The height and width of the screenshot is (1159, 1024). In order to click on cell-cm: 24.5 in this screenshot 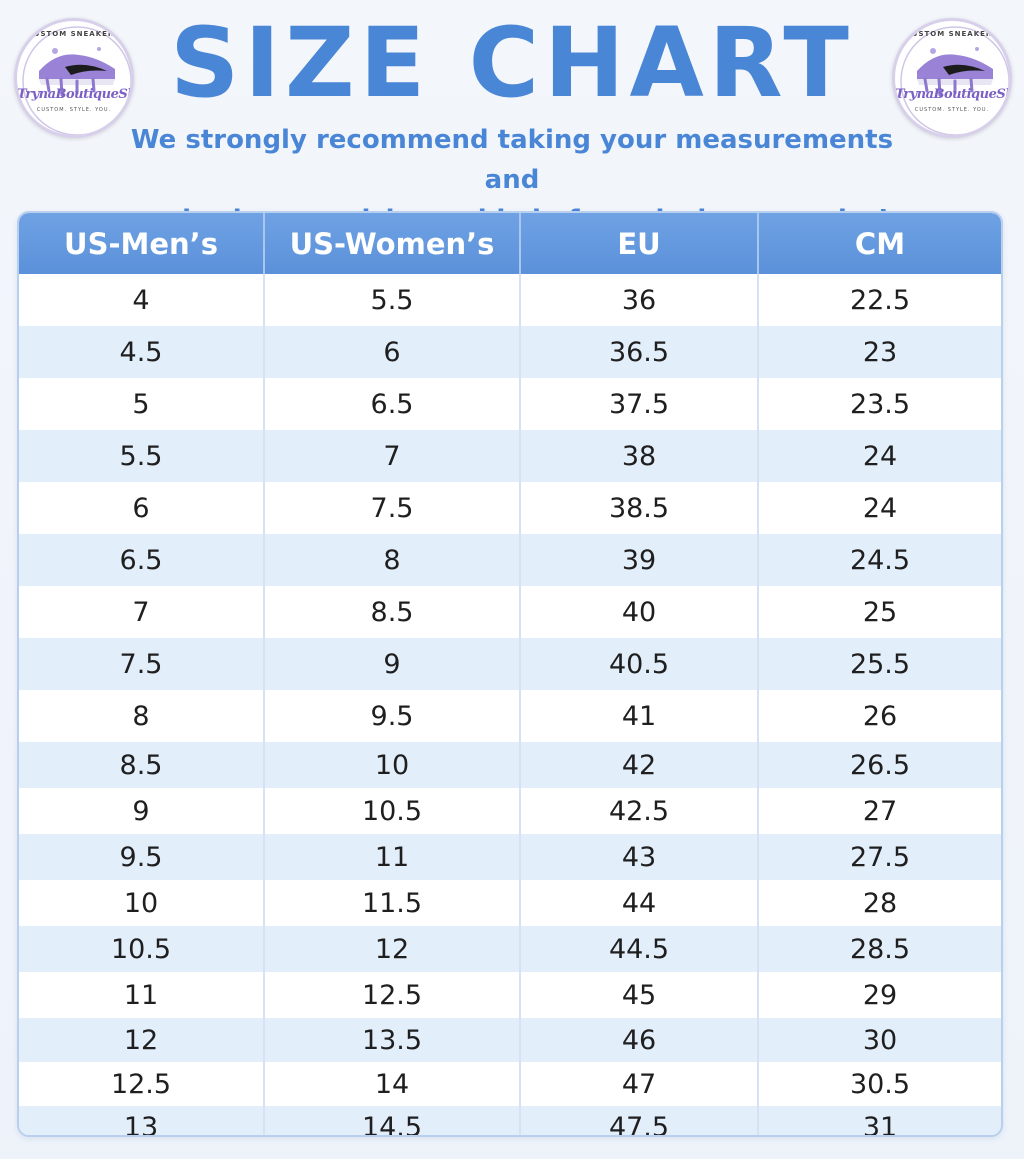, I will do `click(880, 560)`.